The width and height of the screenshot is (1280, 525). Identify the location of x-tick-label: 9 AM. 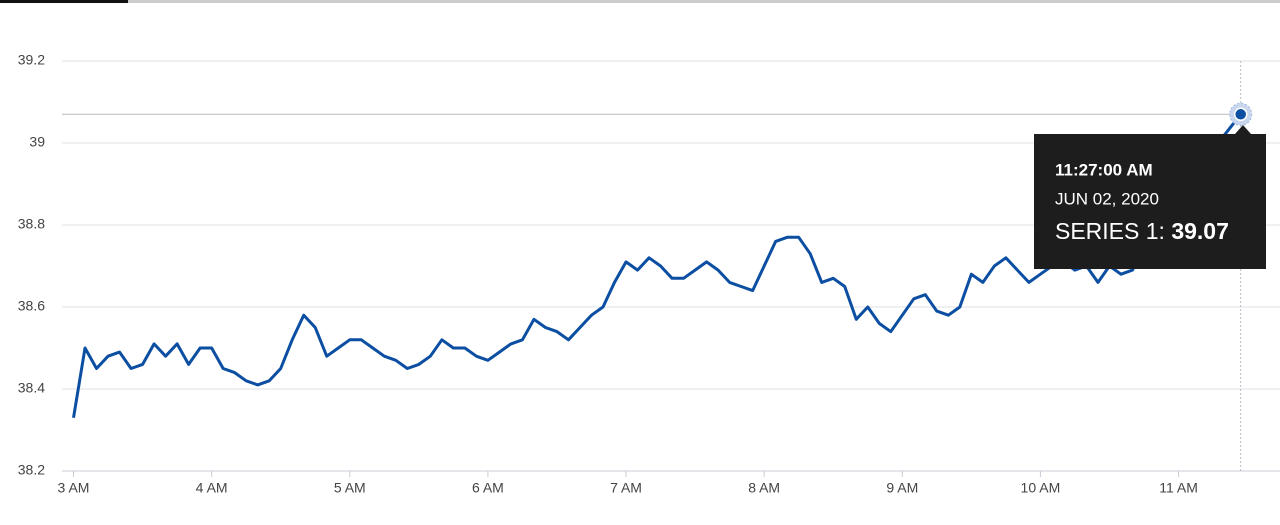
(902, 488).